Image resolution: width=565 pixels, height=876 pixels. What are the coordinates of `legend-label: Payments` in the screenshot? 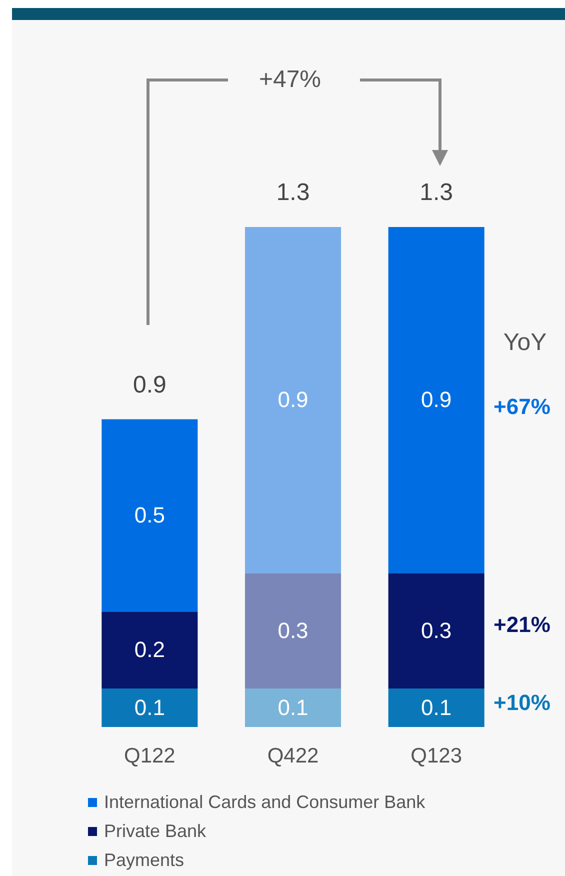 It's located at (144, 860).